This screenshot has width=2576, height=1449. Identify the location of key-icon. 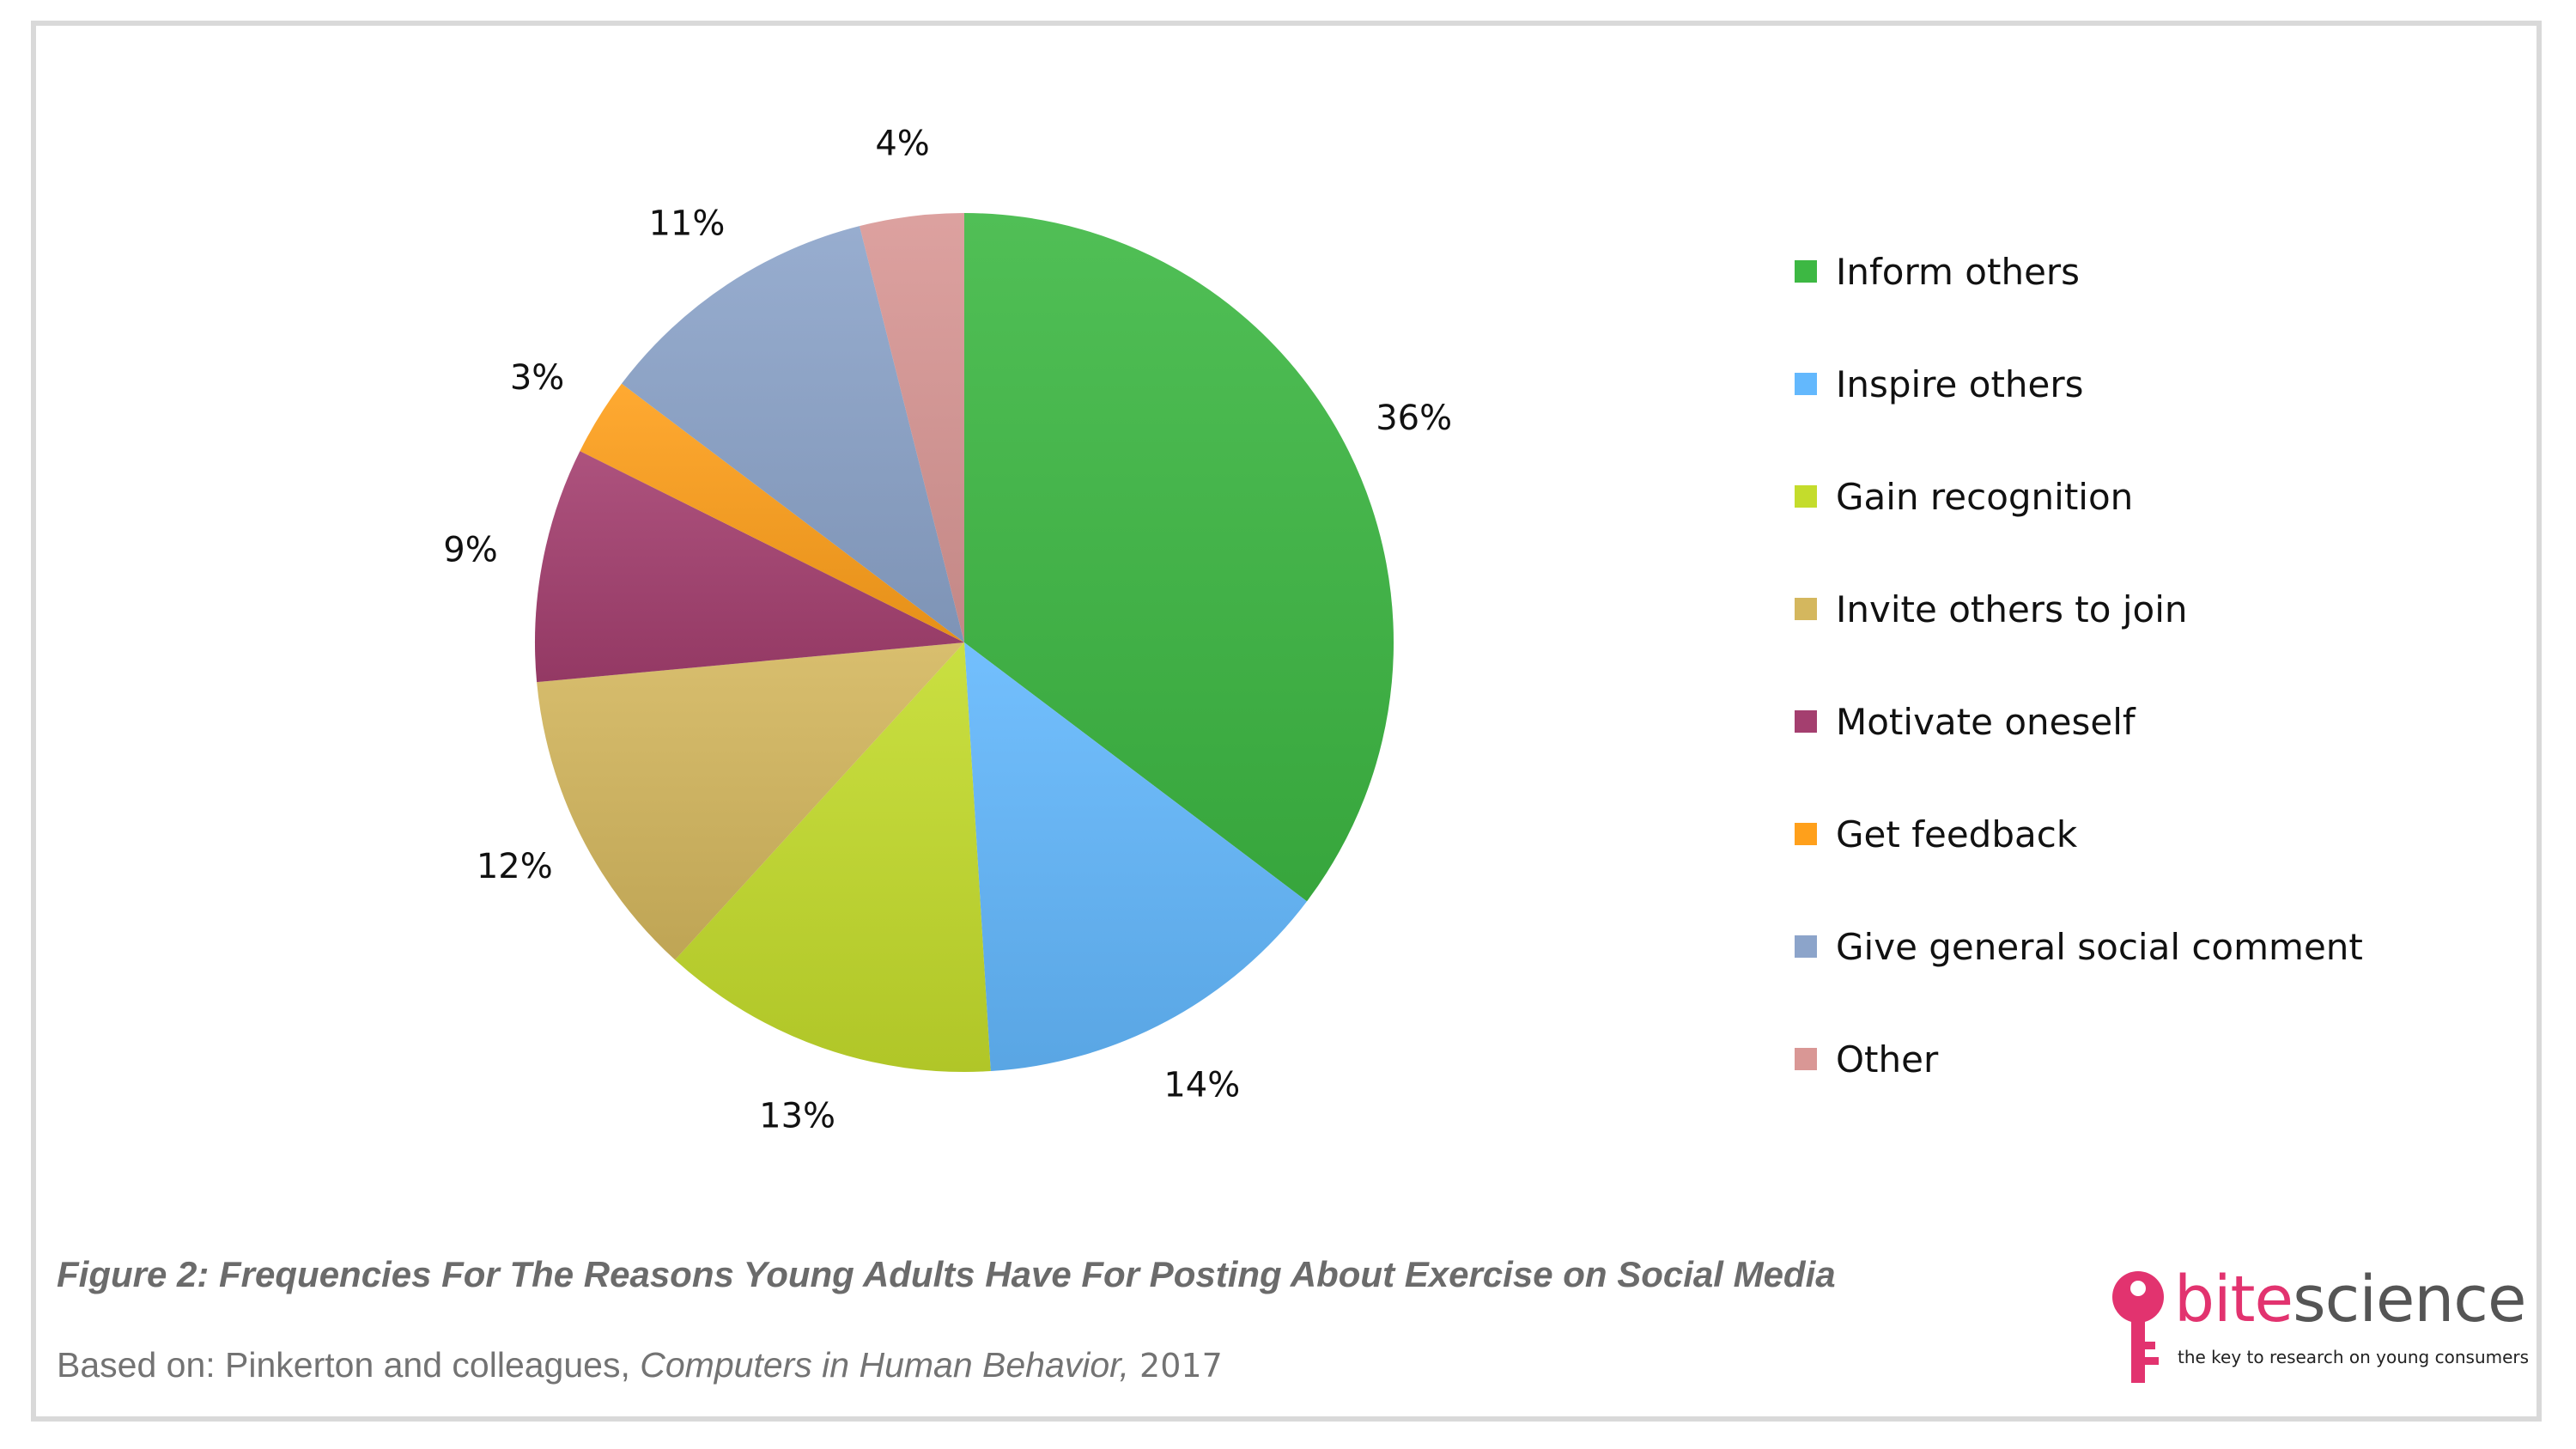
(2138, 1327).